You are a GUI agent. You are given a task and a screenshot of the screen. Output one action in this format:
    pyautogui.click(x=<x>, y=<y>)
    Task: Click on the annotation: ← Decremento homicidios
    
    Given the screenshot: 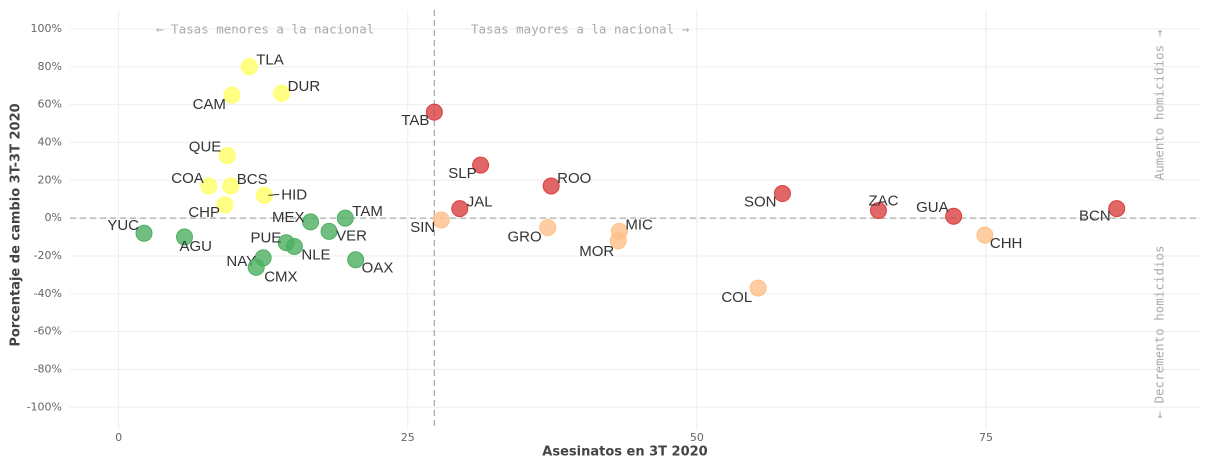 What is the action you would take?
    pyautogui.click(x=1159, y=331)
    